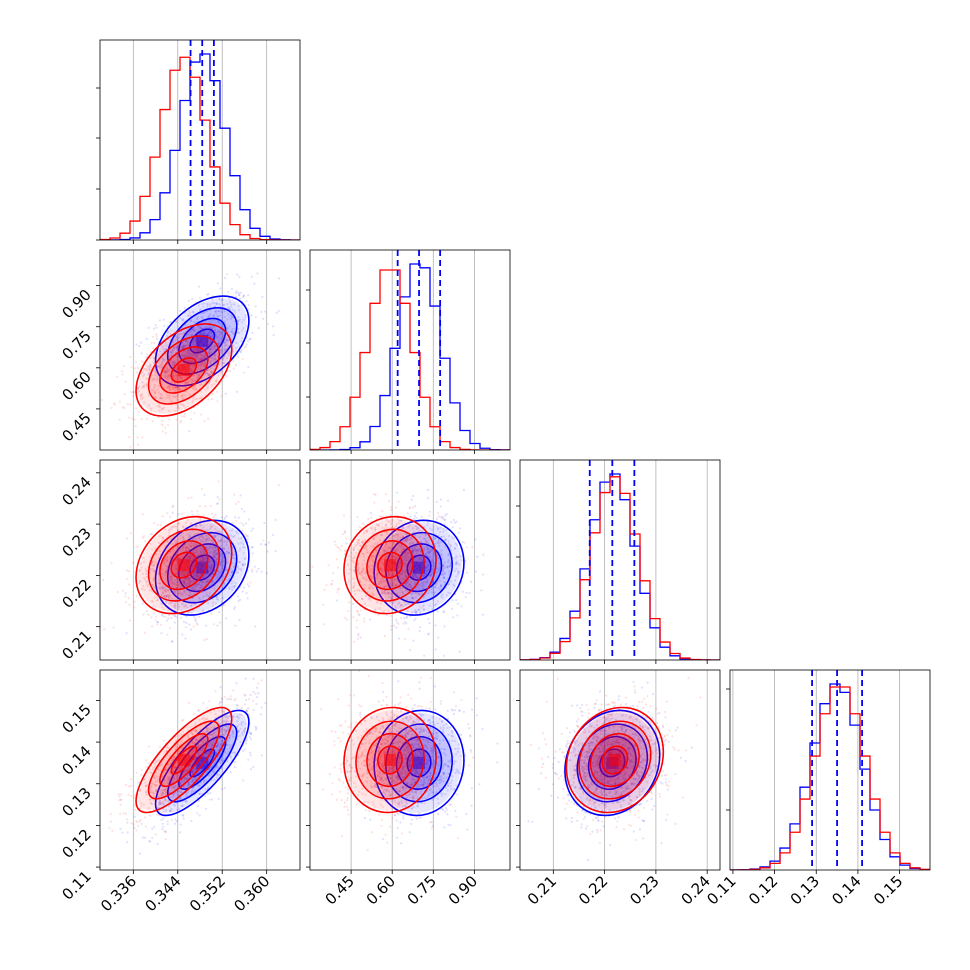 This screenshot has width=970, height=970. I want to click on x-tick-label: 0.352, so click(207, 893).